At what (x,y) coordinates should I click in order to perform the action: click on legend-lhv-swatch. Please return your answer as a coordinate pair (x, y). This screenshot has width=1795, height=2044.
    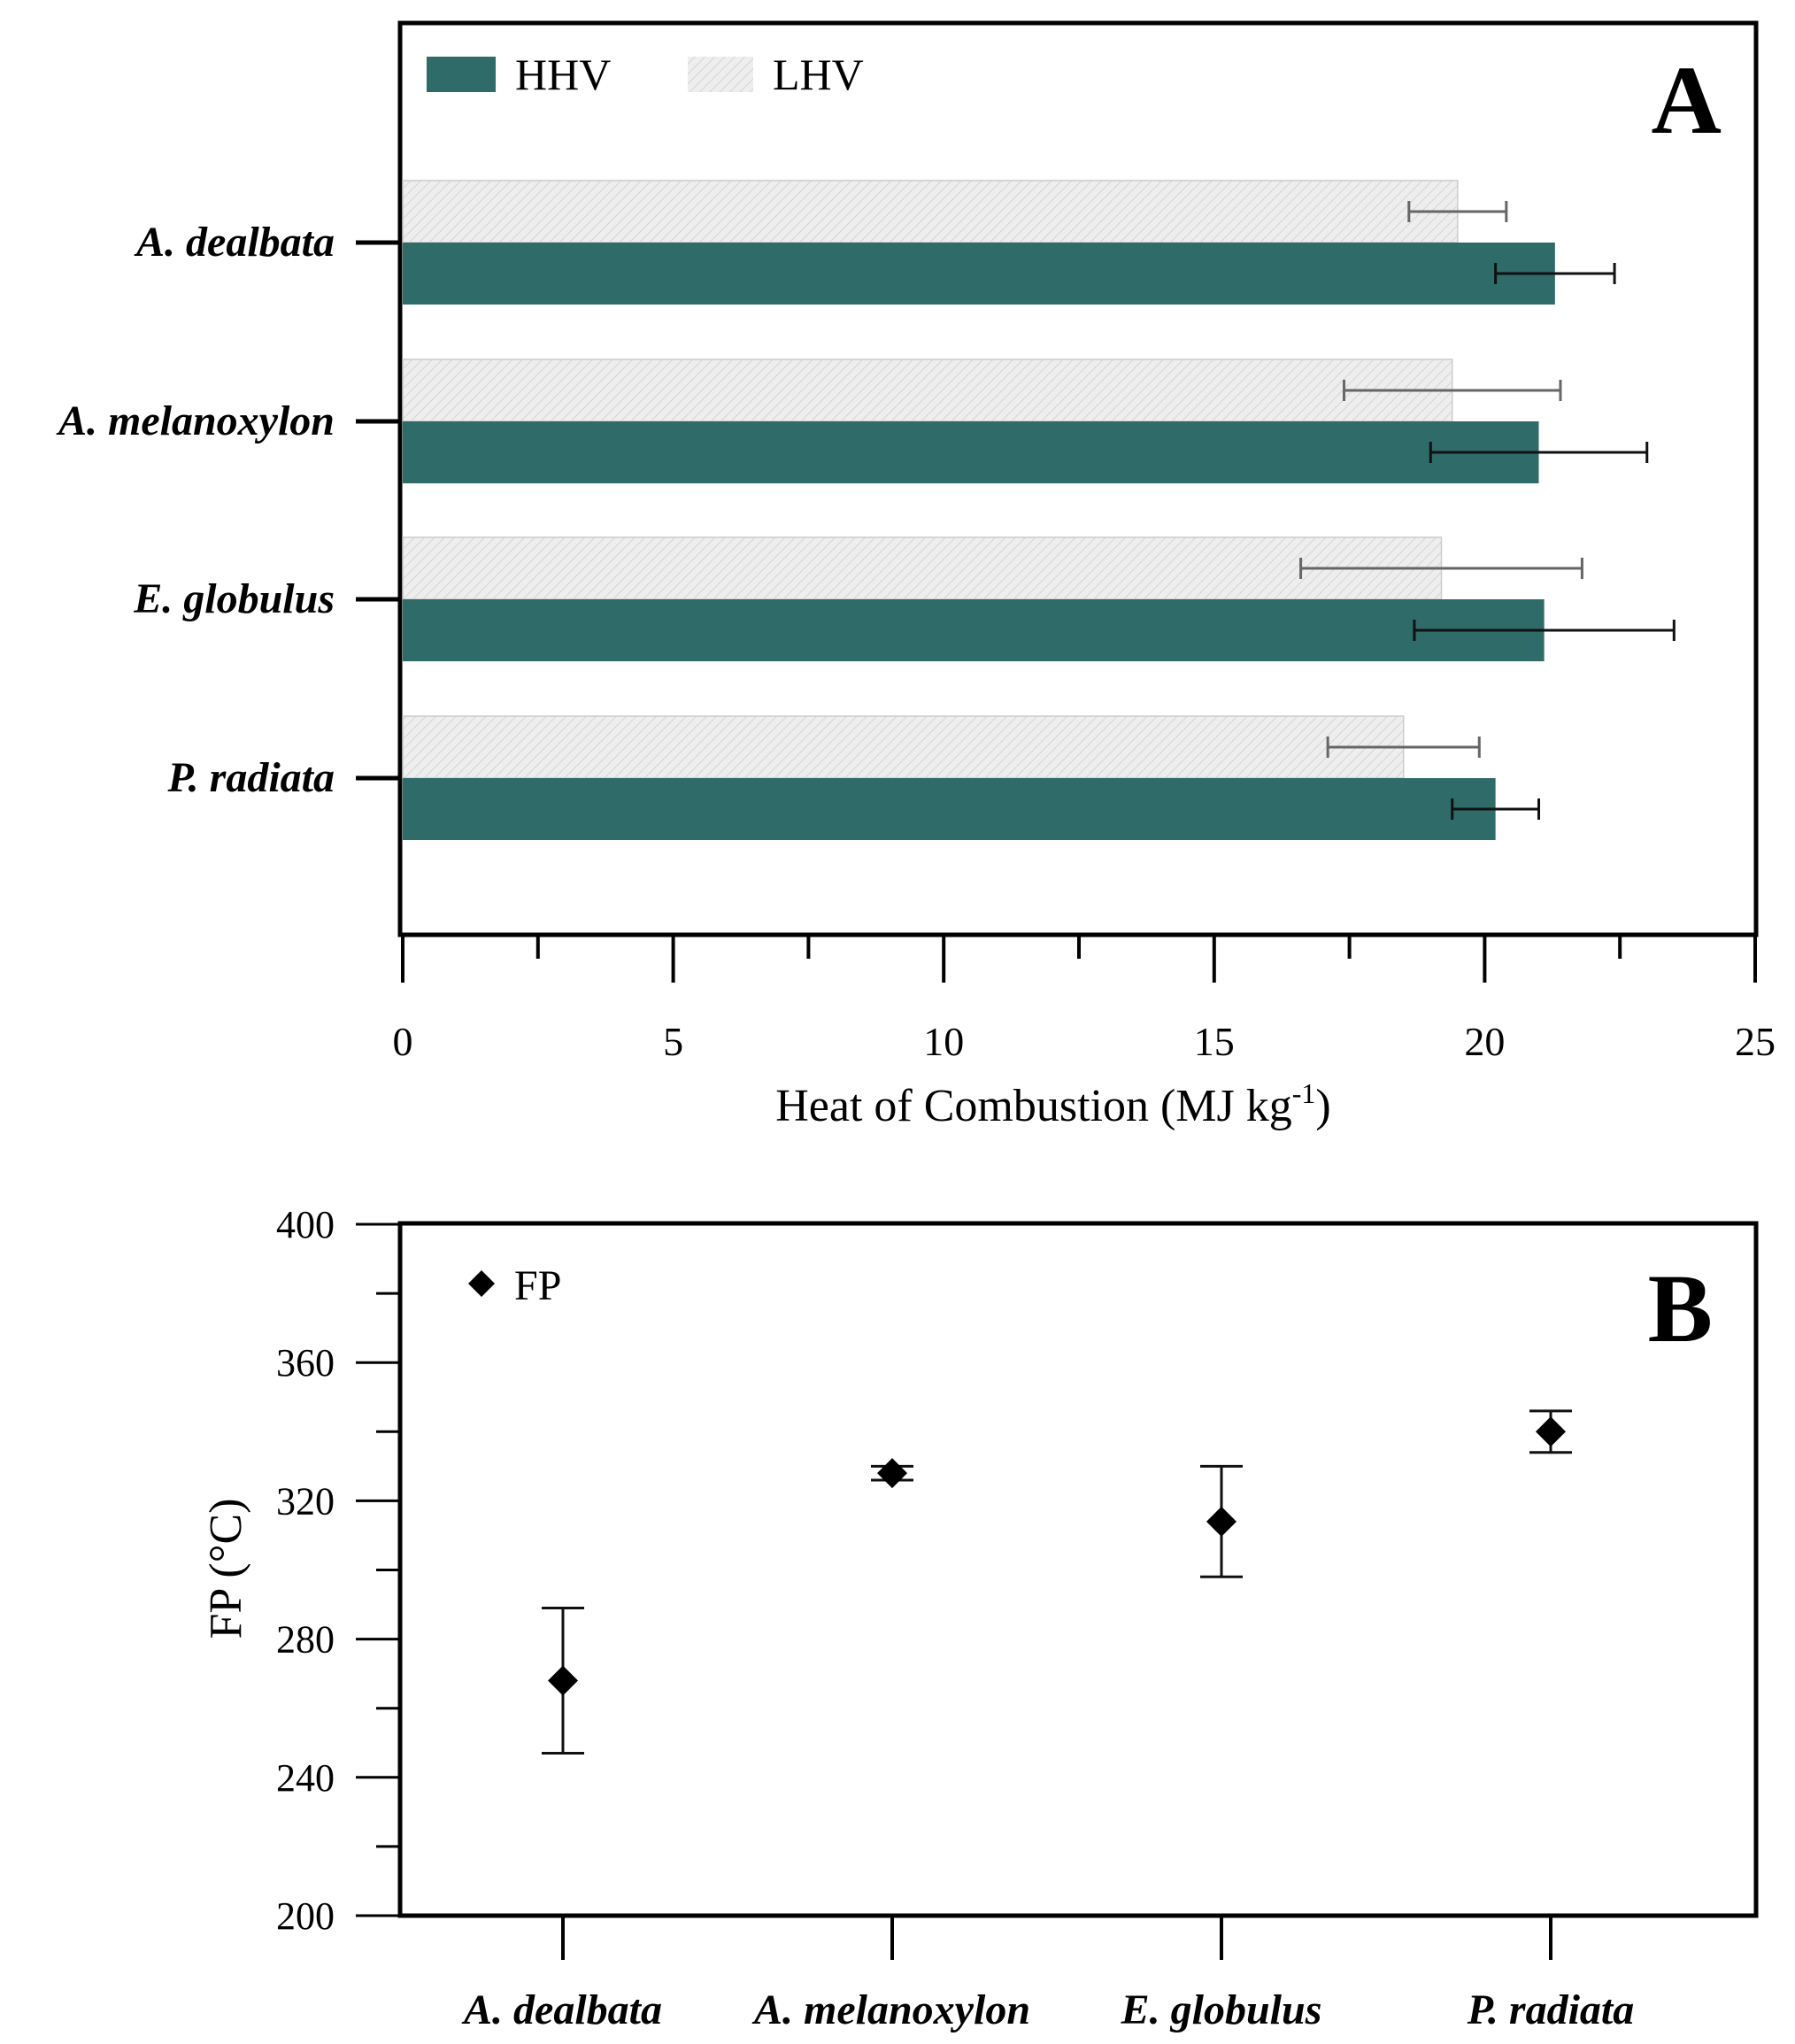
    Looking at the image, I should click on (720, 74).